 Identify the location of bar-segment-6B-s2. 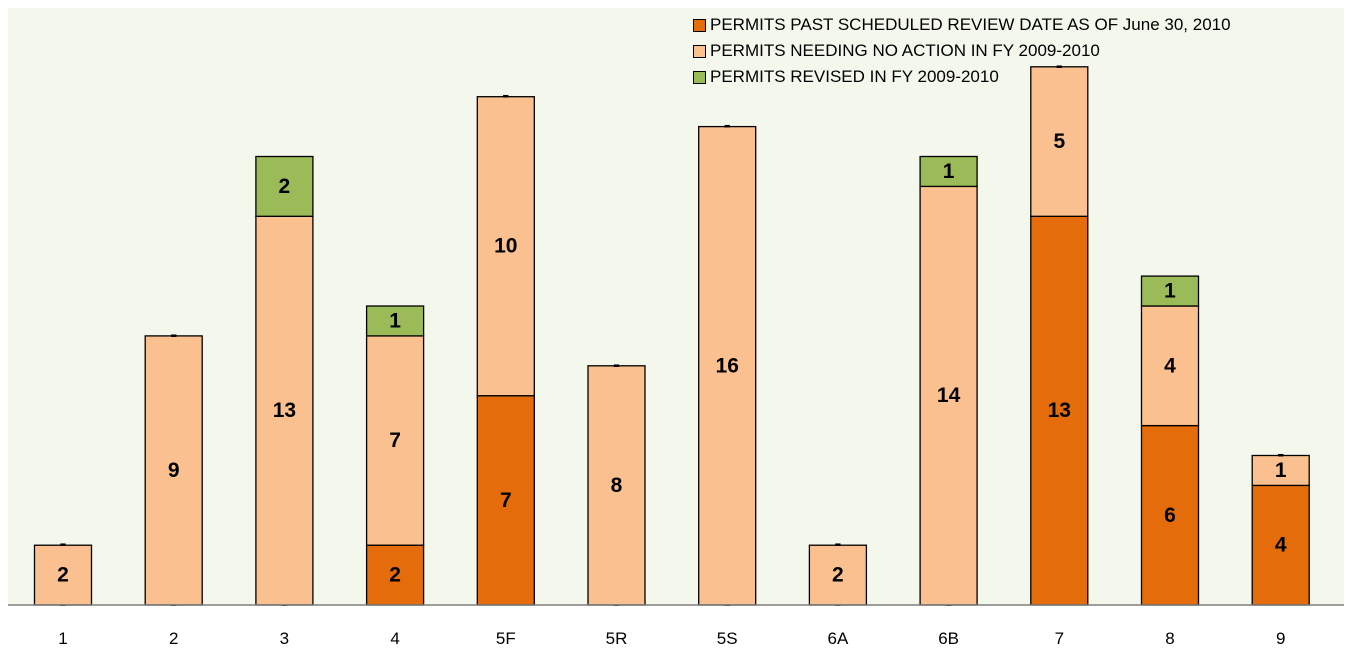
(948, 171).